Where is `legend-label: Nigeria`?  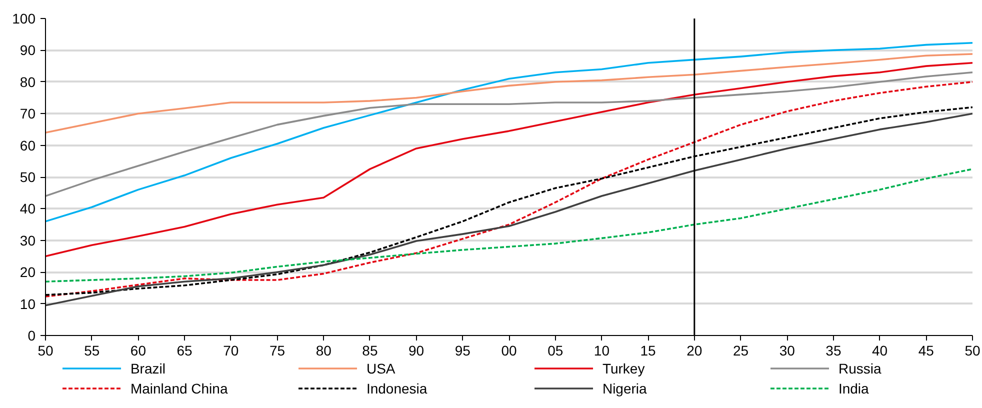
legend-label: Nigeria is located at coordinates (625, 388).